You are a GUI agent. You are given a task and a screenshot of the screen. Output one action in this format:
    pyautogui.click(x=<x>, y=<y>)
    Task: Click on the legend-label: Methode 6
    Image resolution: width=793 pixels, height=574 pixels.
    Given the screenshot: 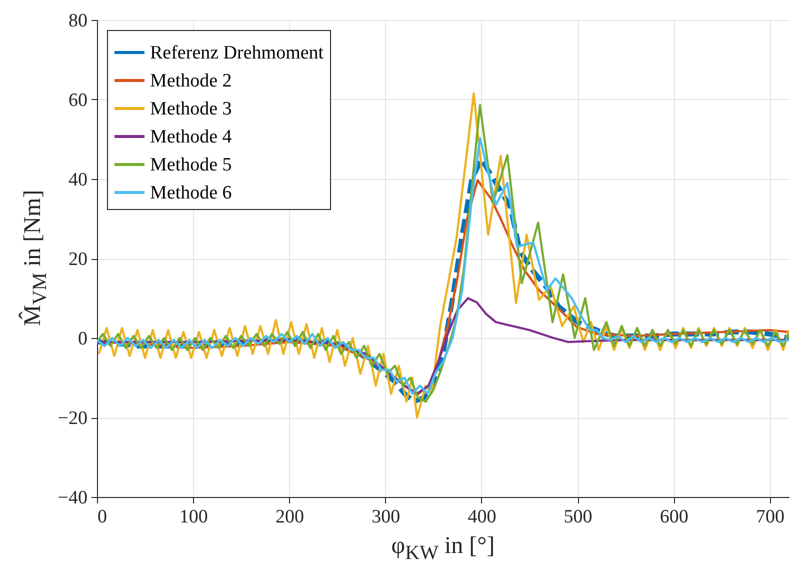 What is the action you would take?
    pyautogui.click(x=191, y=193)
    